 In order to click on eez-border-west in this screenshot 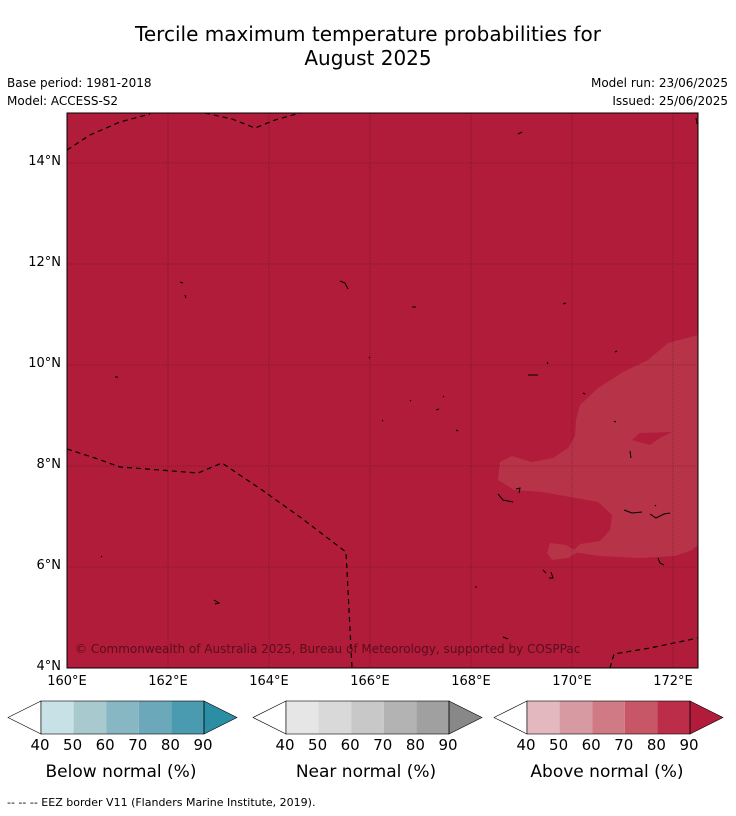, I will do `click(209, 558)`.